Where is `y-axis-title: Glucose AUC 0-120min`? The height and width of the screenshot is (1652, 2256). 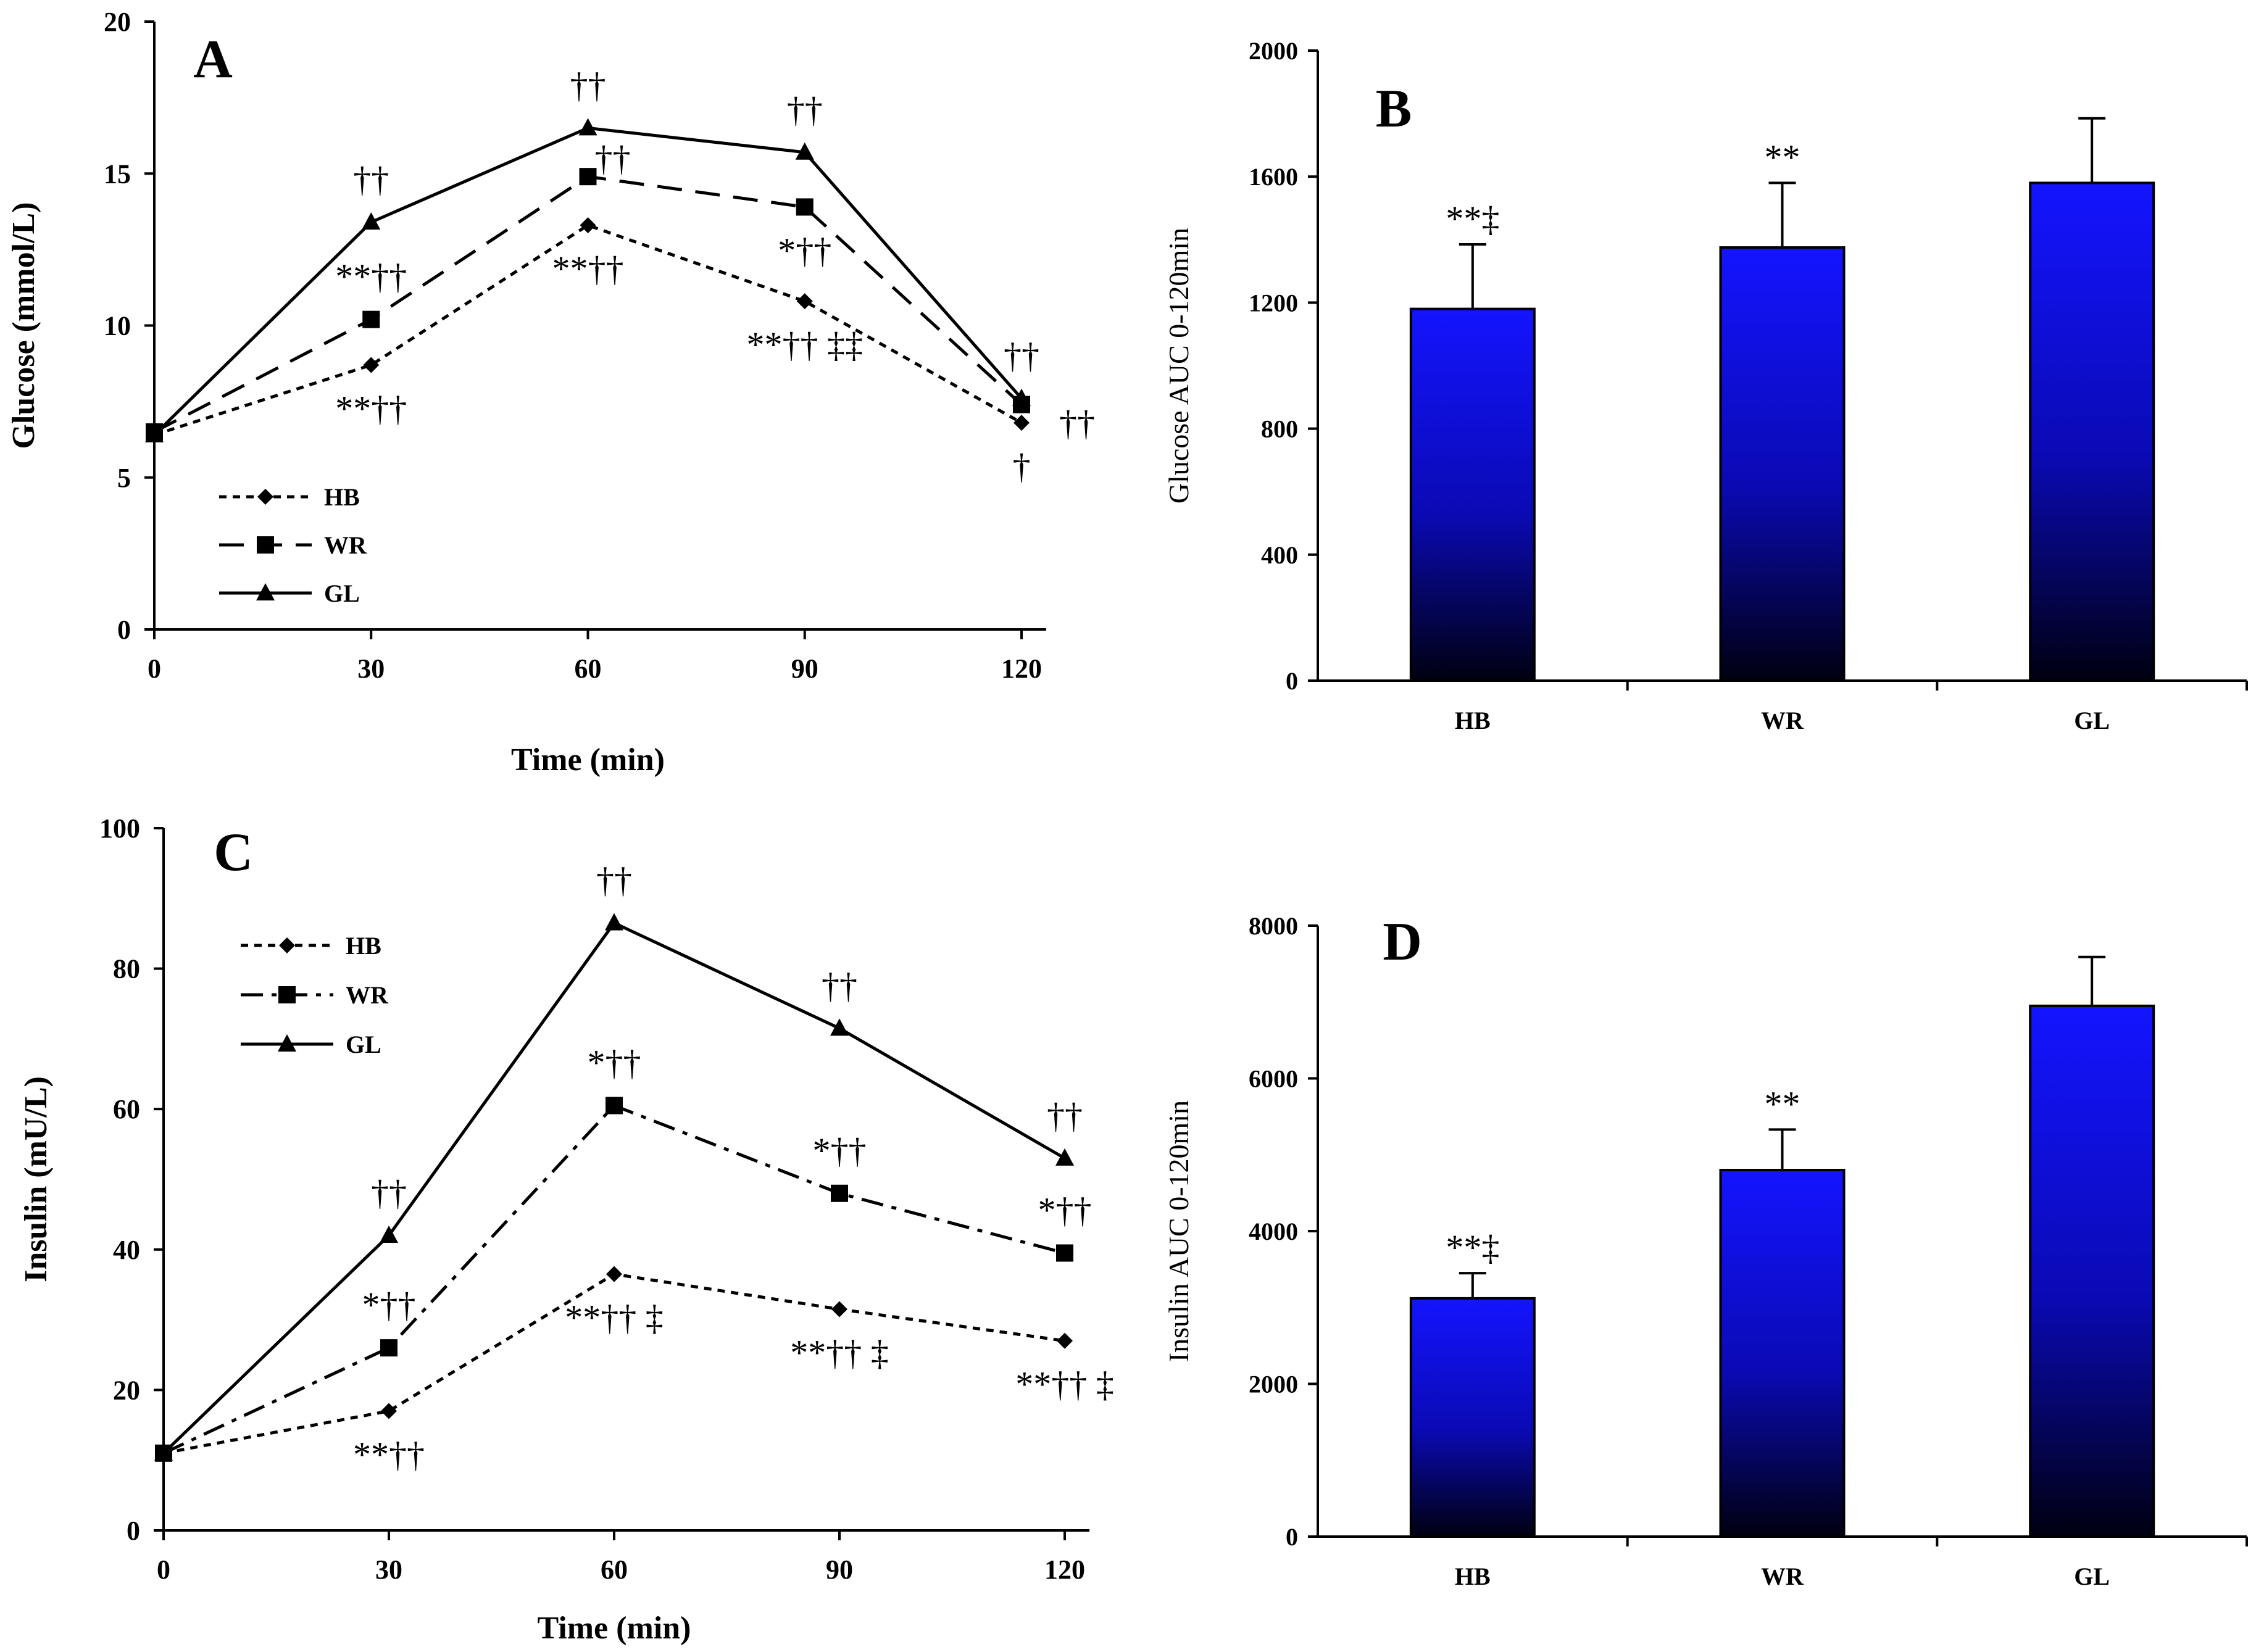 y-axis-title: Glucose AUC 0-120min is located at coordinates (1178, 366).